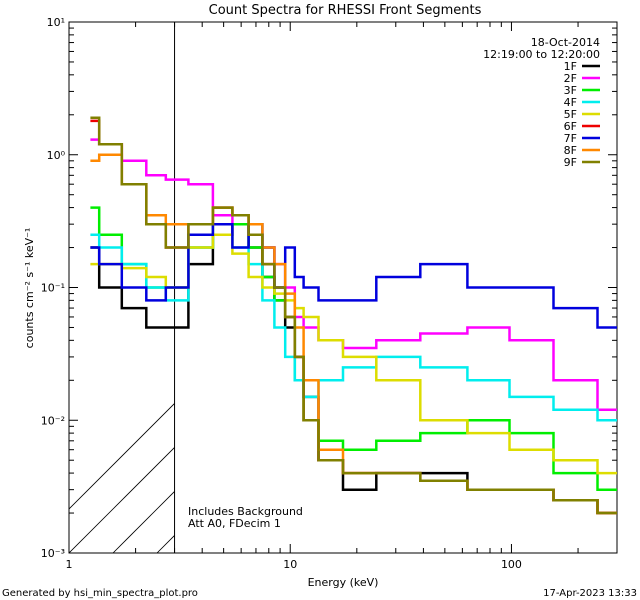  What do you see at coordinates (570, 138) in the screenshot?
I see `legend-label-7F: 7F` at bounding box center [570, 138].